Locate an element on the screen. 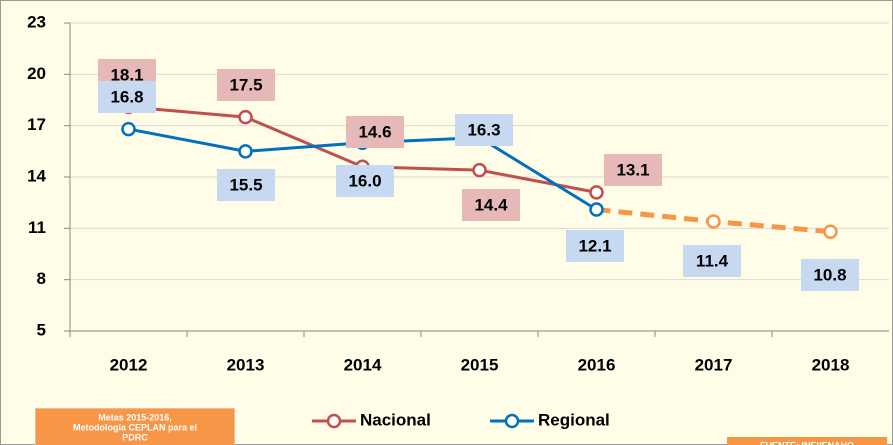 This screenshot has width=893, height=445. data-label: 15.5 is located at coordinates (245, 184).